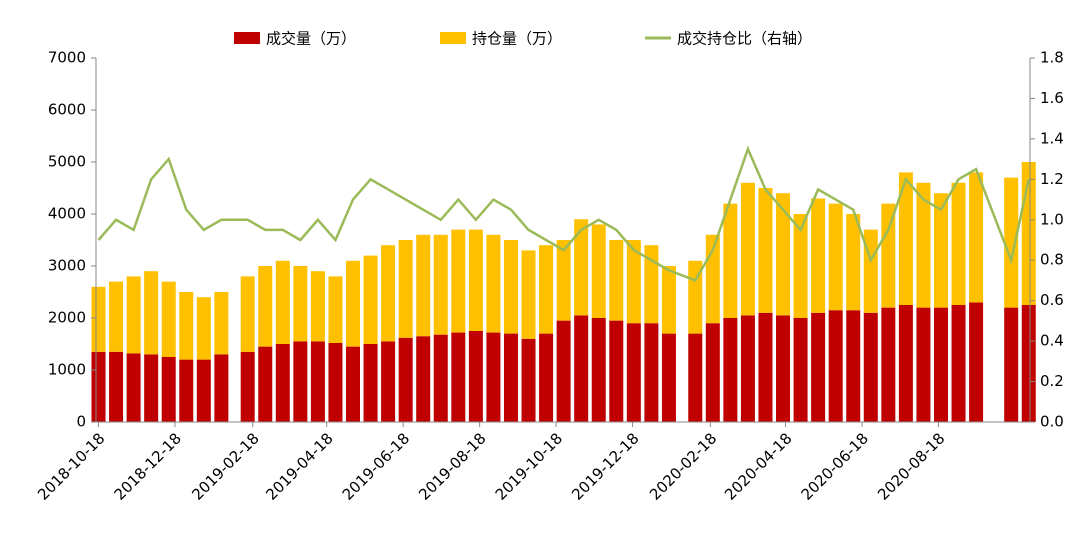 The width and height of the screenshot is (1080, 540). Describe the element at coordinates (376, 466) in the screenshot. I see `x-tick-label: 2019-06-18` at that location.